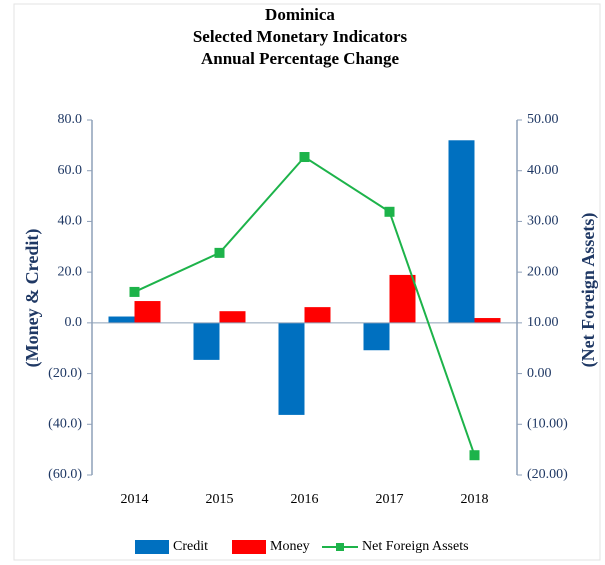  Describe the element at coordinates (290, 546) in the screenshot. I see `legend-label: Money` at that location.